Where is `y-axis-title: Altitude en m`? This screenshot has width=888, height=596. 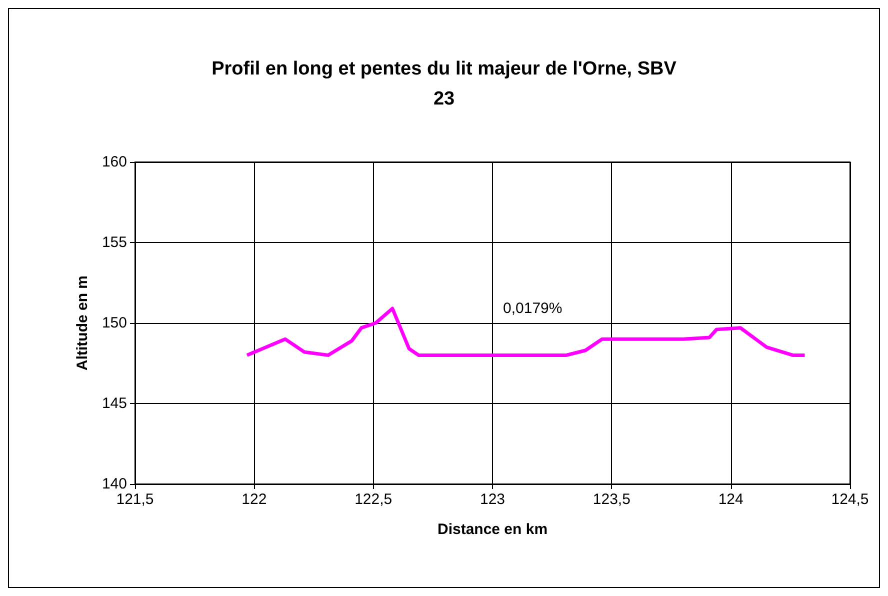
y-axis-title: Altitude en m is located at coordinates (82, 323).